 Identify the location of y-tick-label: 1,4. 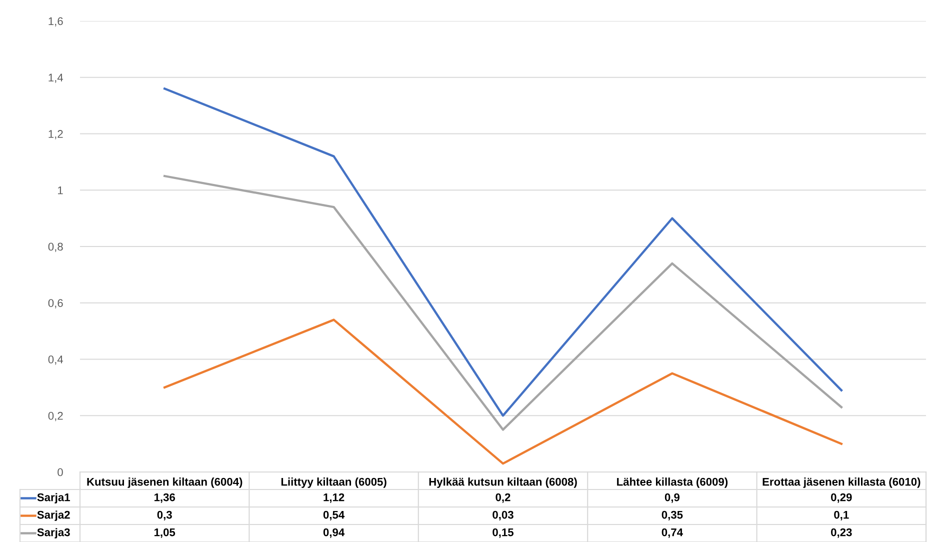
(56, 78).